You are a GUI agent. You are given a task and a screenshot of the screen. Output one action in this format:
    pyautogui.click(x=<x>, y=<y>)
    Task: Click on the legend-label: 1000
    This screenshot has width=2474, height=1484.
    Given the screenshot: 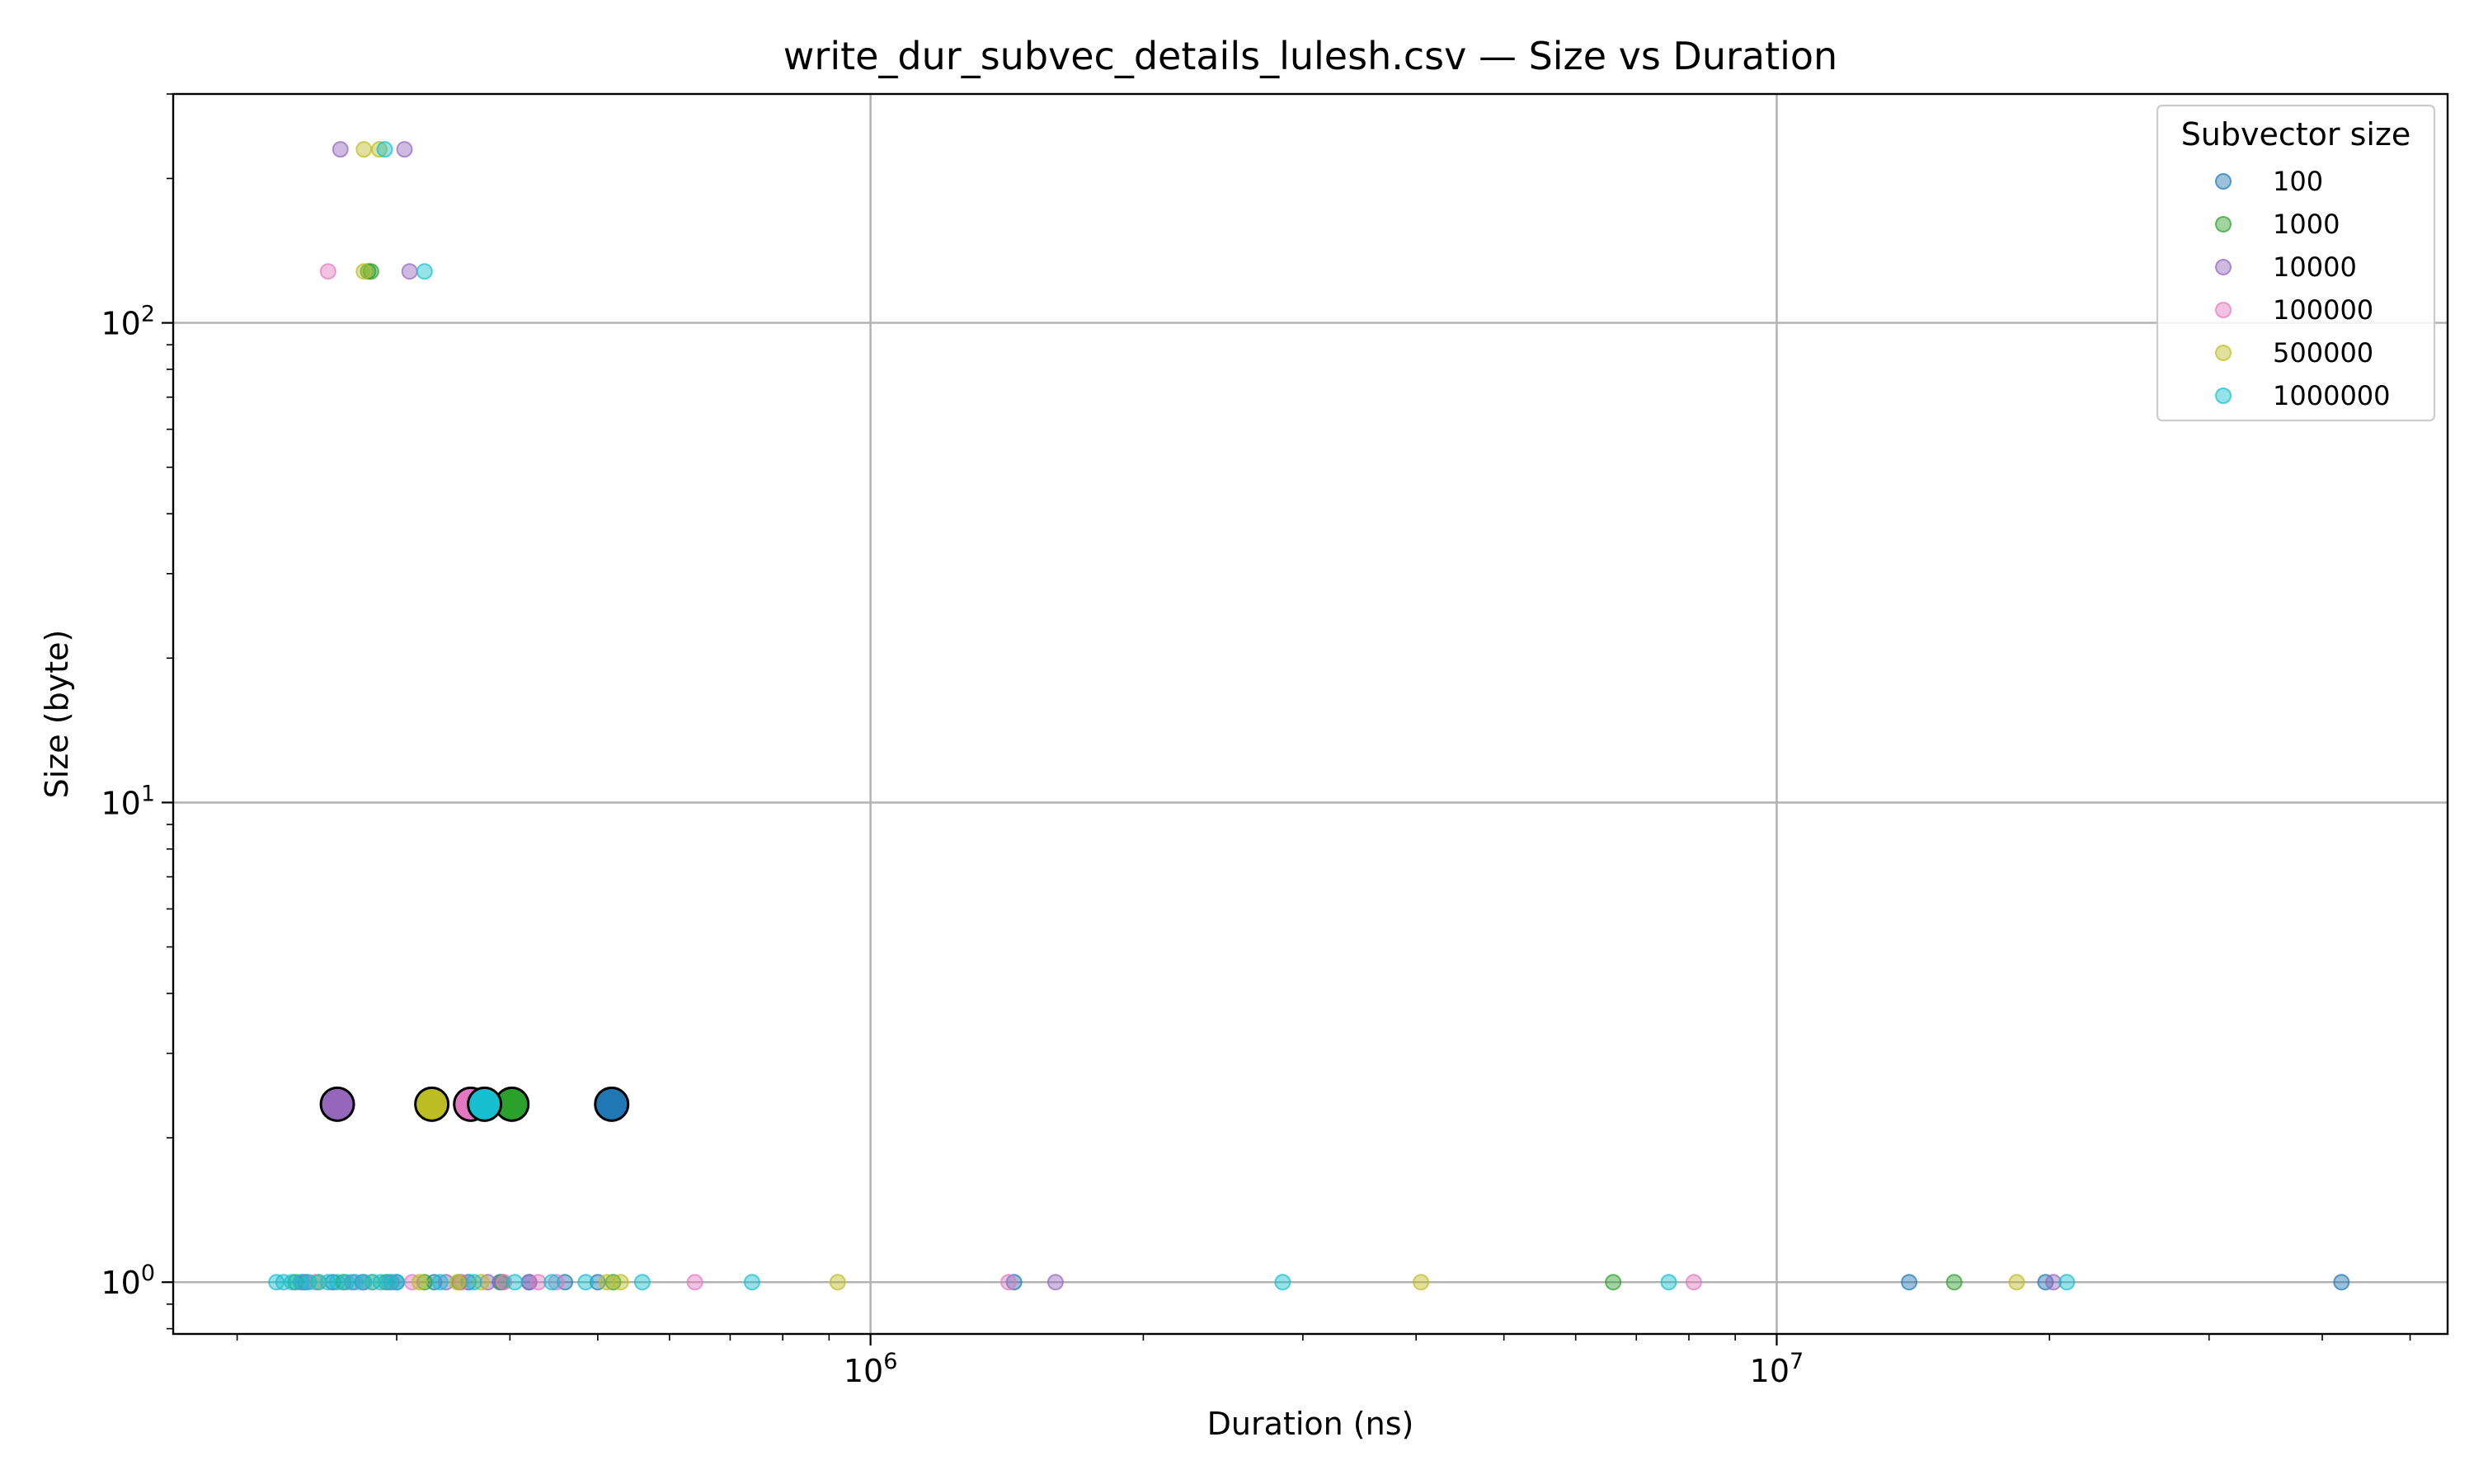 What is the action you would take?
    pyautogui.click(x=2306, y=224)
    